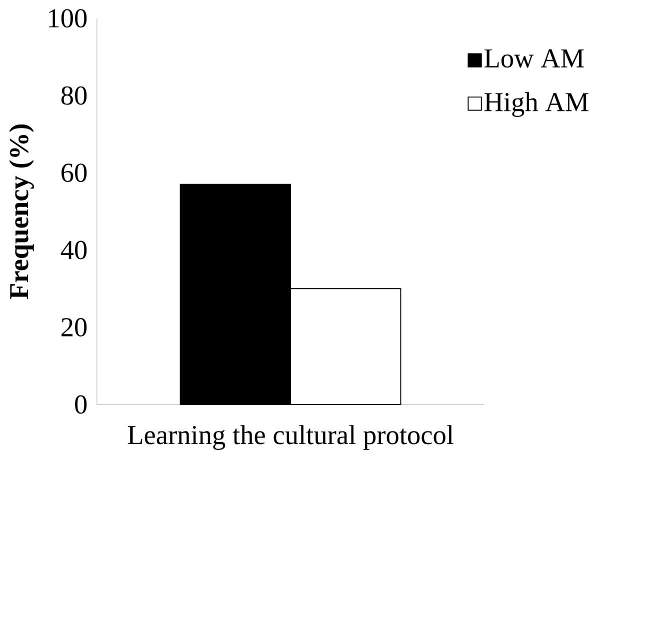  What do you see at coordinates (74, 95) in the screenshot?
I see `y-tick-label: 80` at bounding box center [74, 95].